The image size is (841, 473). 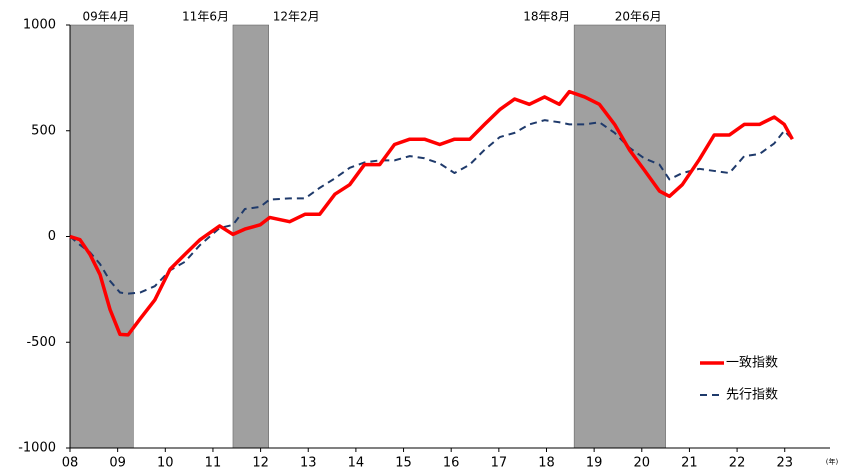 I want to click on x-tick-label: 19, so click(x=594, y=463).